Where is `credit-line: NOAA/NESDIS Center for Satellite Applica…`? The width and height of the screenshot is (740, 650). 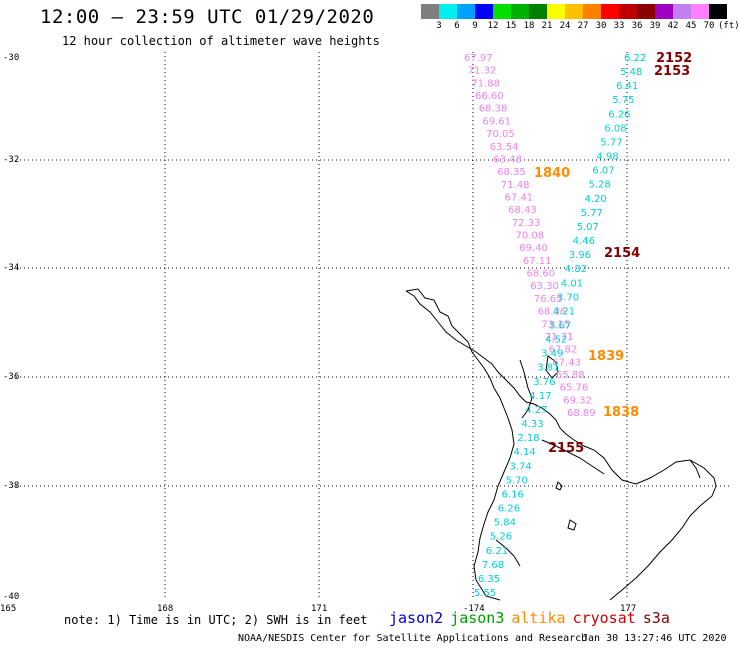
credit-line: NOAA/NESDIS Center for Satellite Applica… is located at coordinates (413, 638).